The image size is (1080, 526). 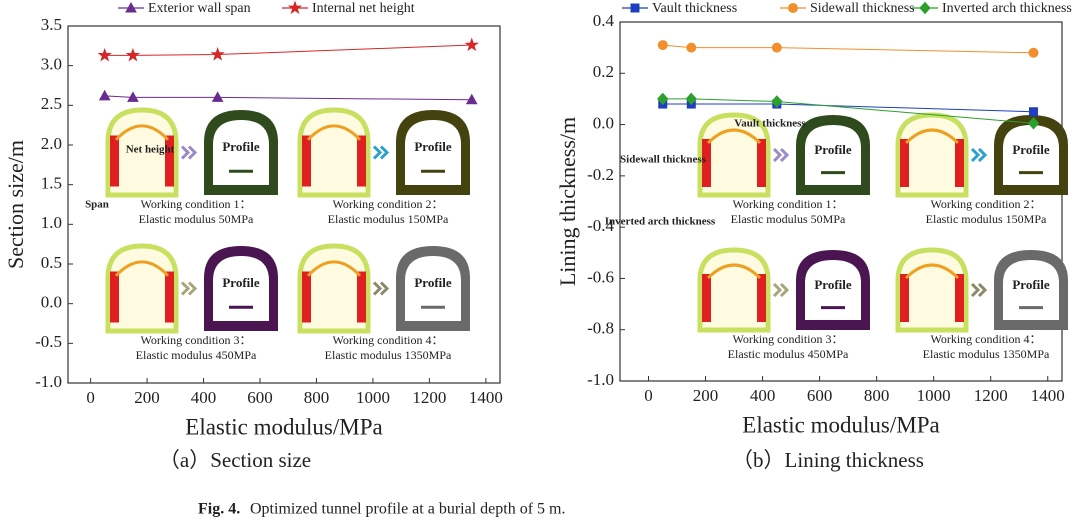 I want to click on subcaption: （b）Lining thickness, so click(x=828, y=460).